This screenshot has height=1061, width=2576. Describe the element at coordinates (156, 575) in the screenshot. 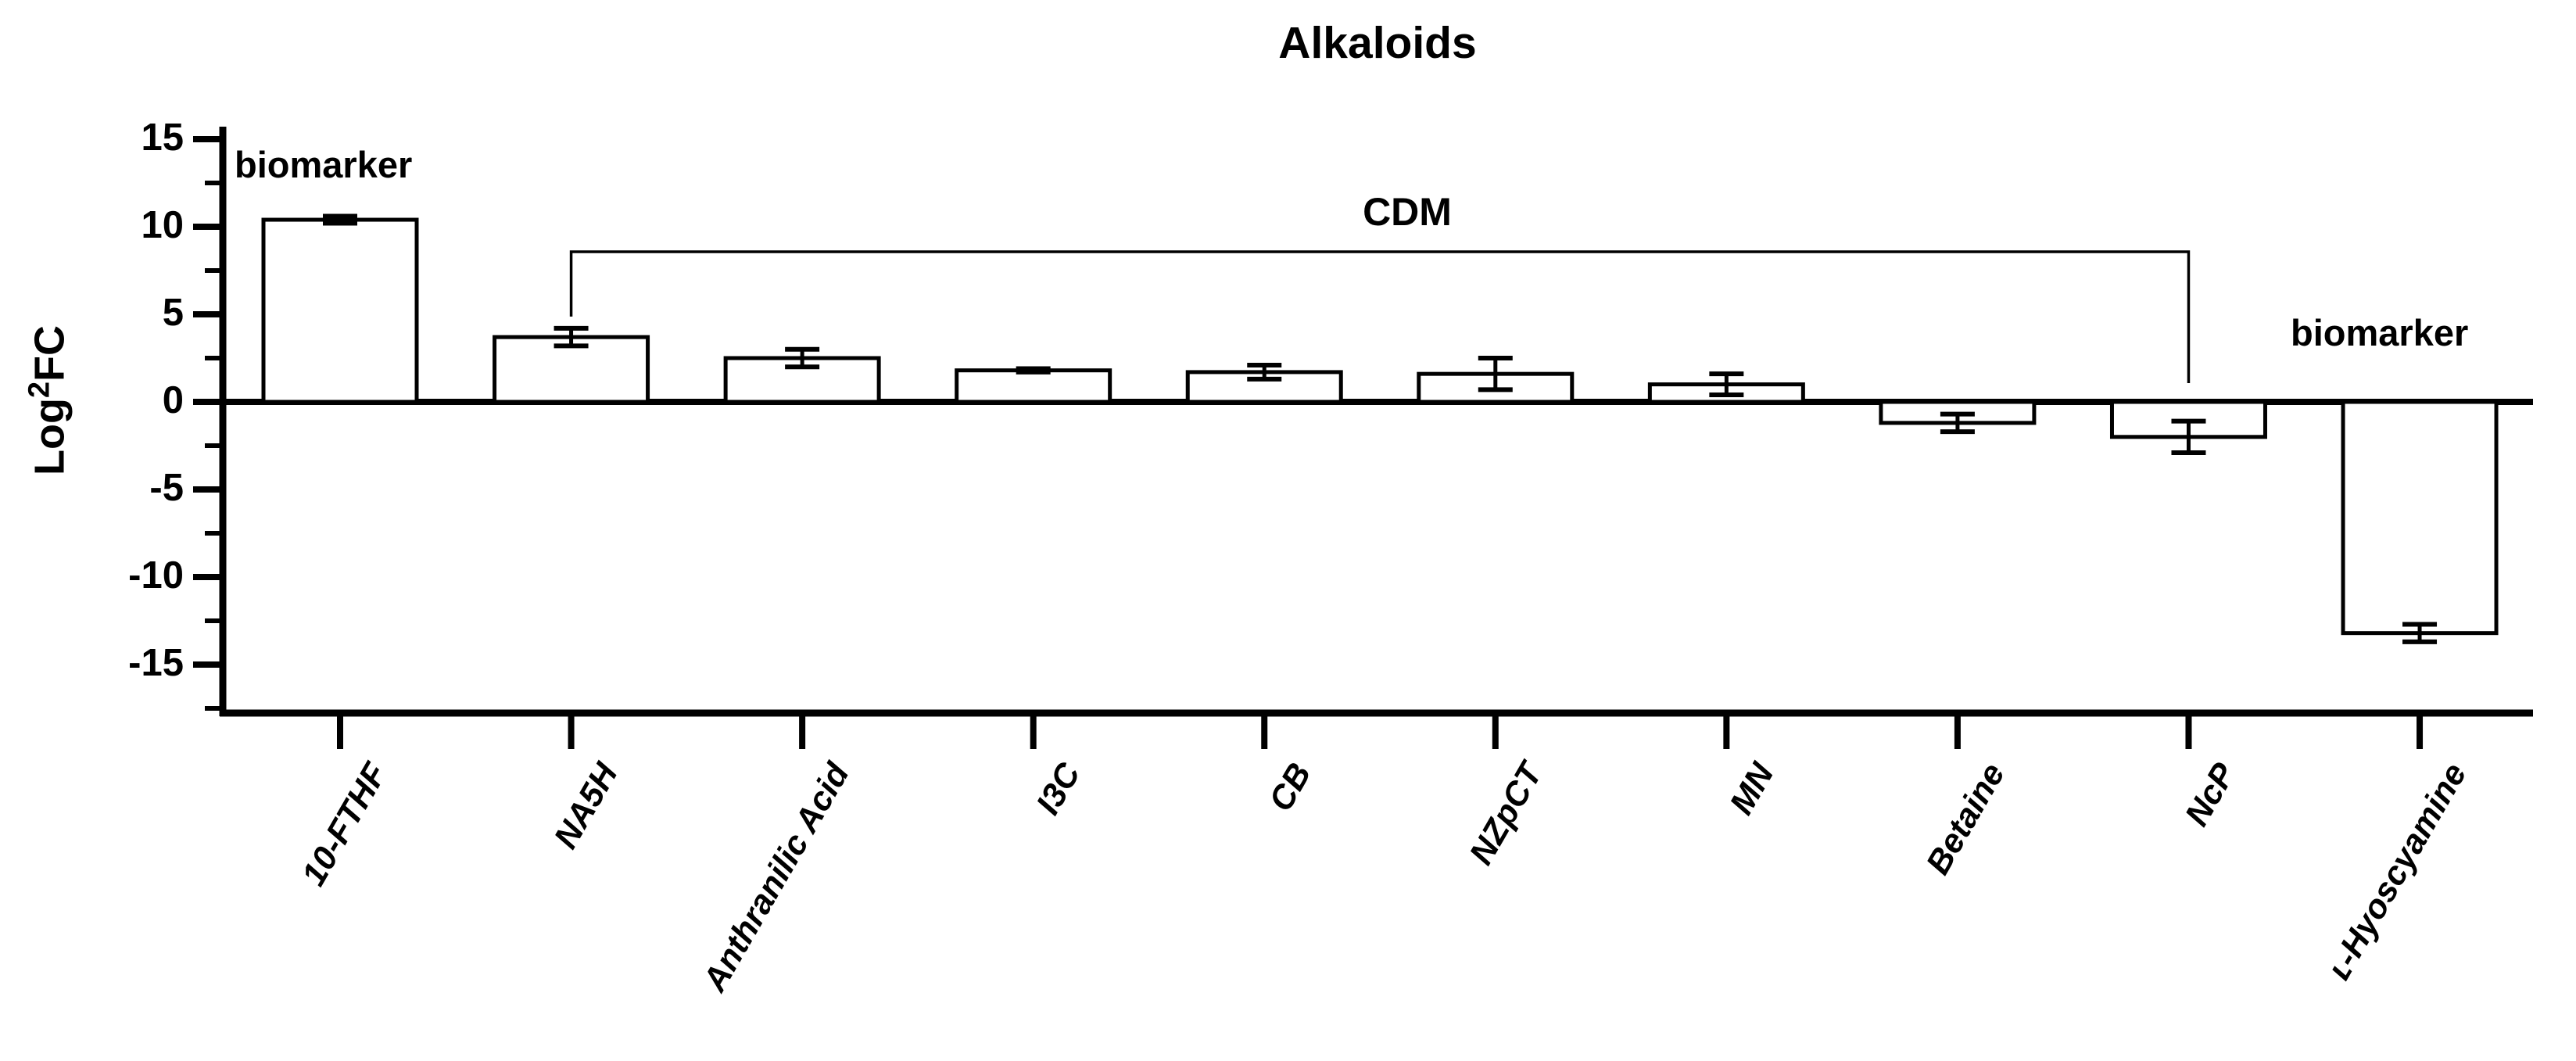

I see `y-tick-label: -10` at that location.